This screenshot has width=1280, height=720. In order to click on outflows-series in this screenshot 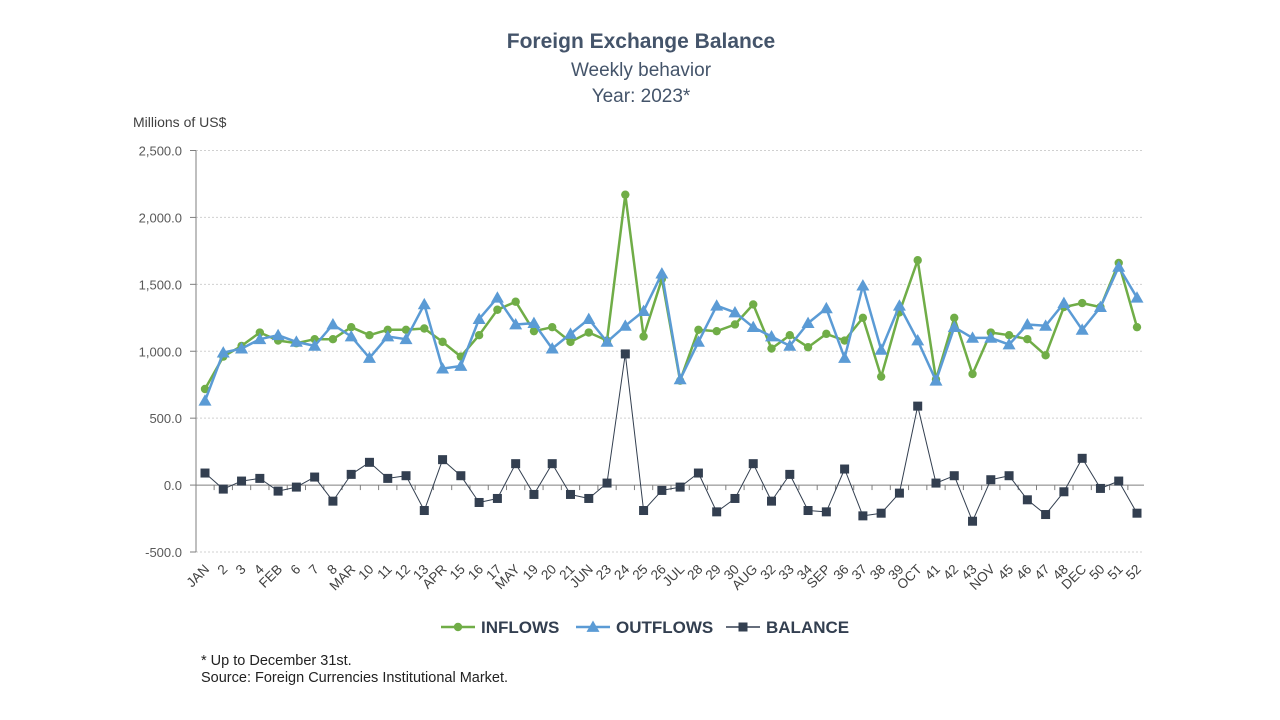, I will do `click(671, 333)`.